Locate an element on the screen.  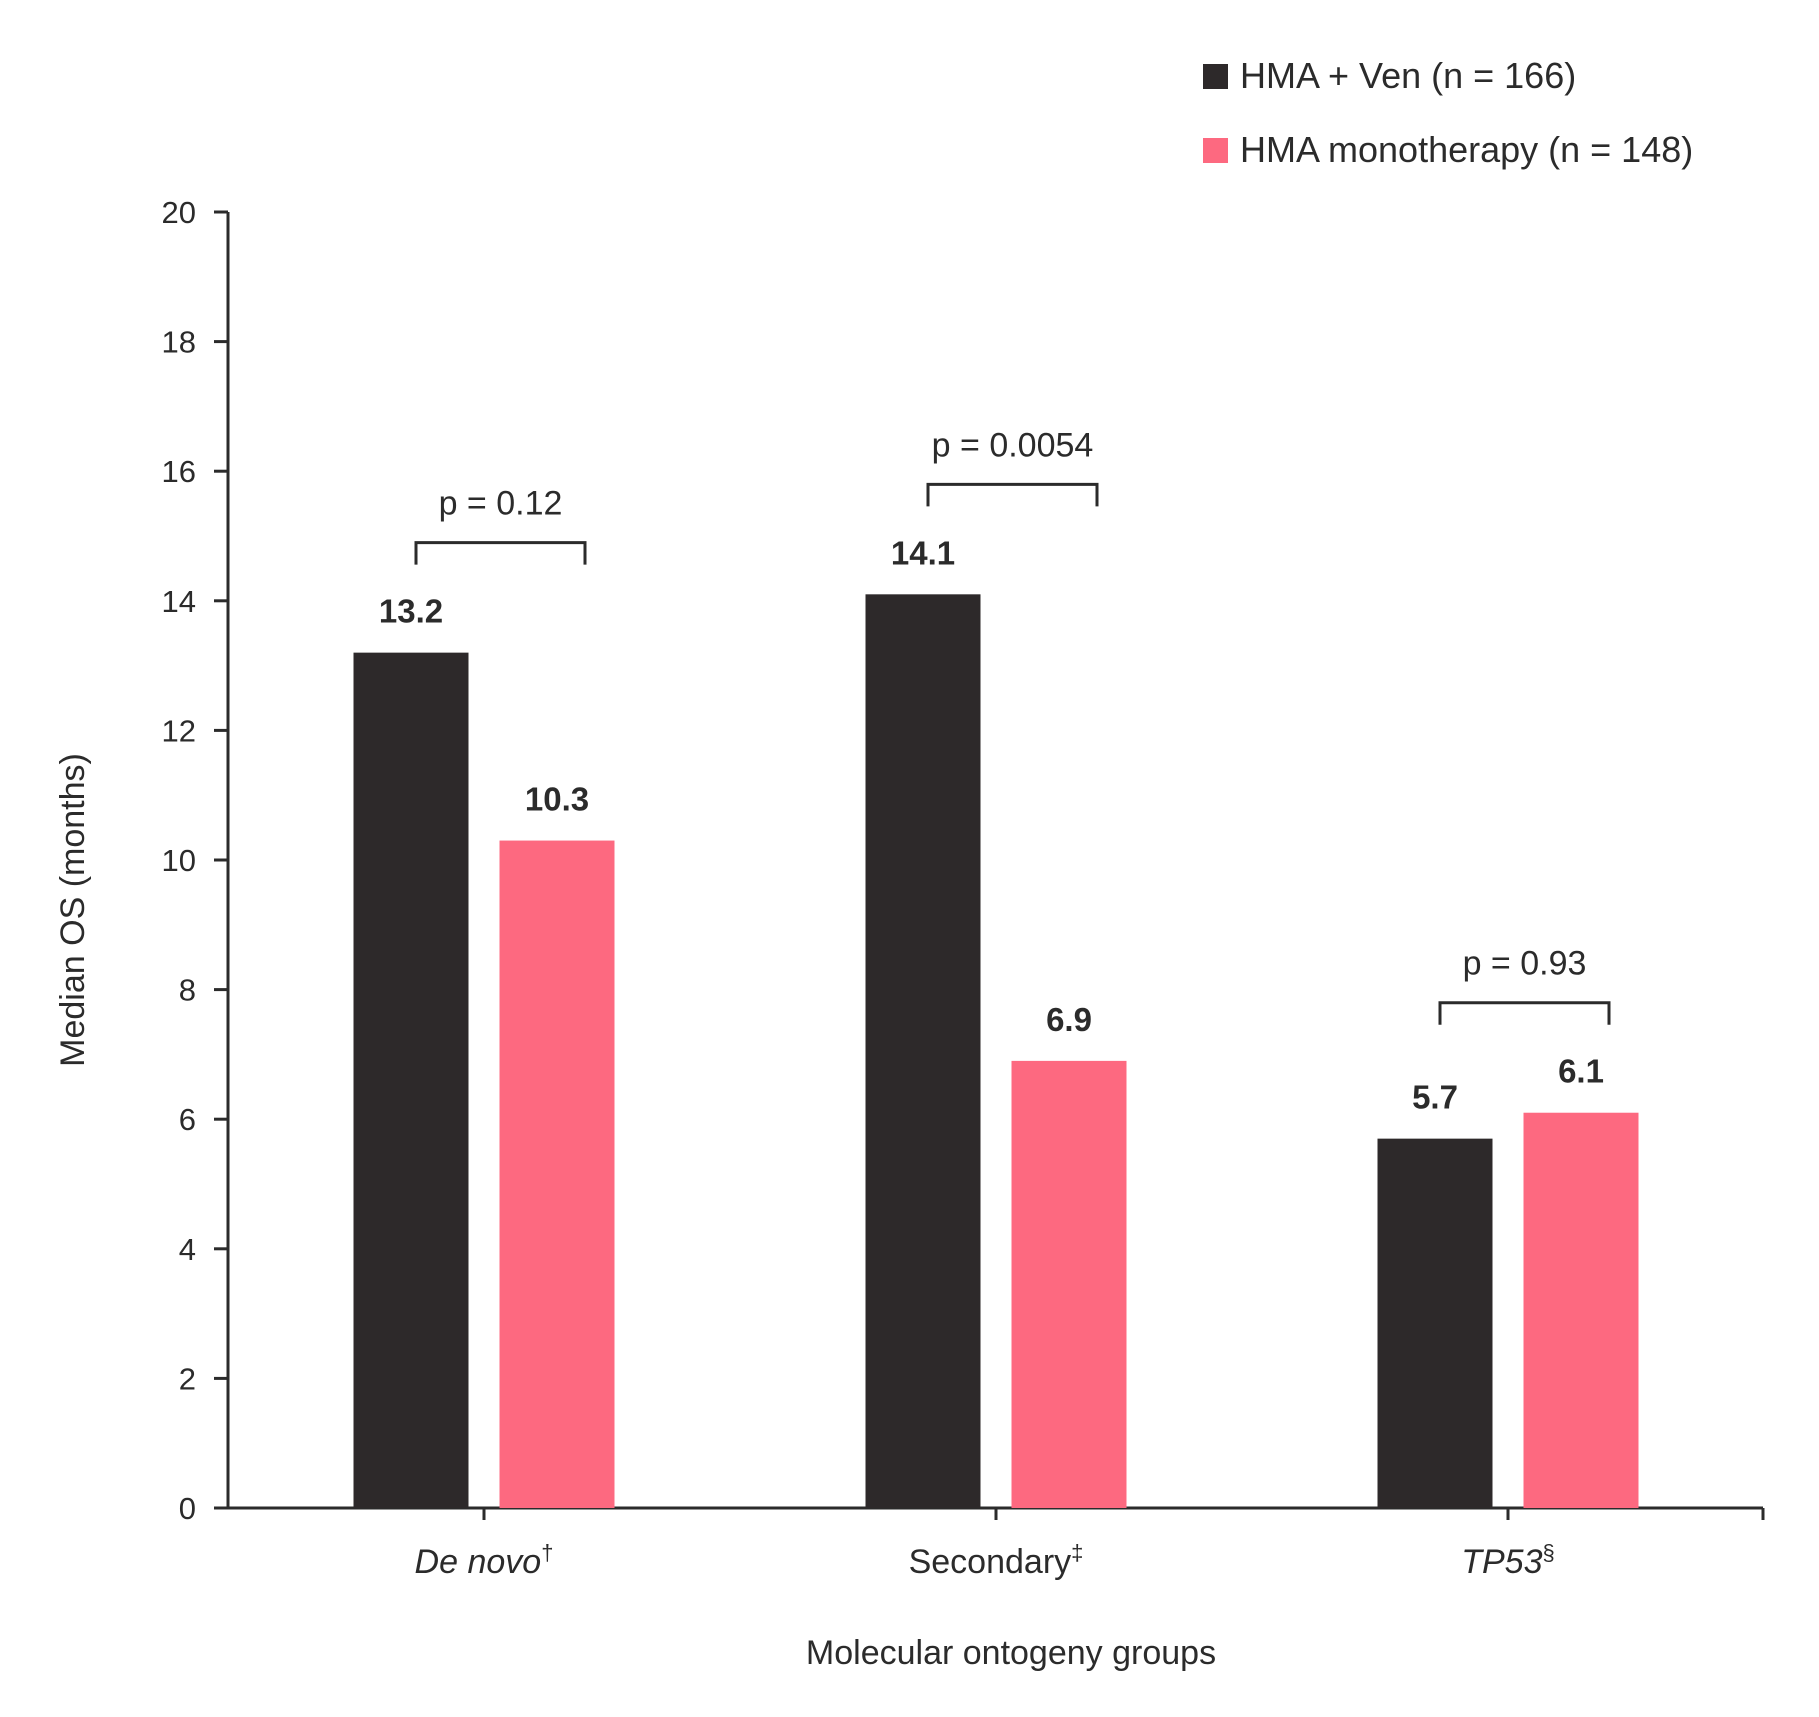
y-tick-label: 12 is located at coordinates (179, 730).